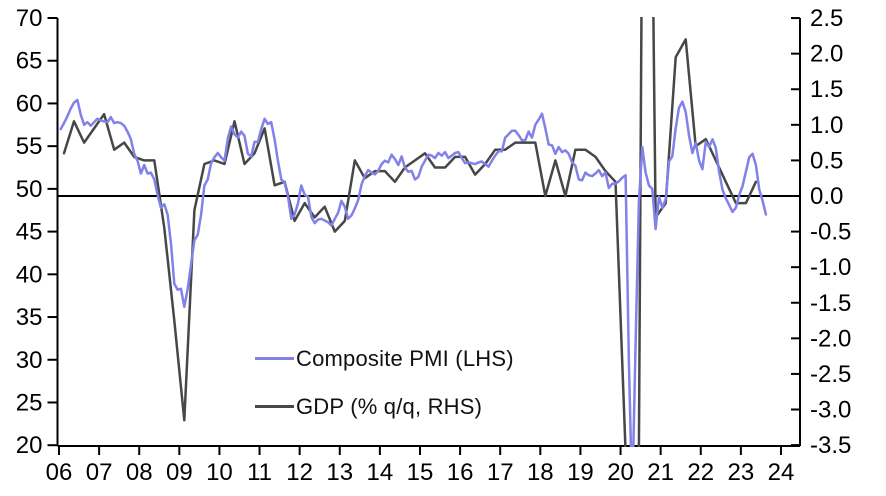 This screenshot has width=886, height=496. Describe the element at coordinates (29, 61) in the screenshot. I see `left-axis-tick-label: 65` at that location.